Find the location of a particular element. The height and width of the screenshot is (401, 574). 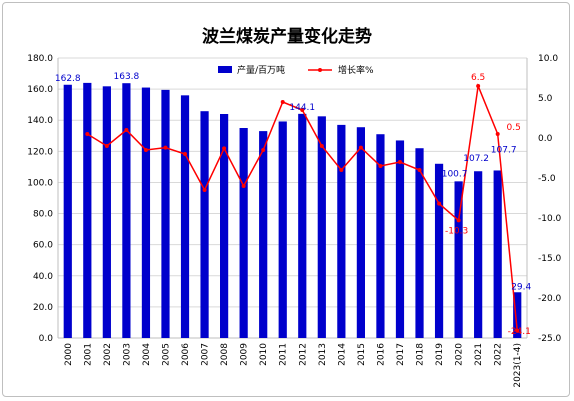

legend: 产量/百万吨 增长率% is located at coordinates (296, 70).